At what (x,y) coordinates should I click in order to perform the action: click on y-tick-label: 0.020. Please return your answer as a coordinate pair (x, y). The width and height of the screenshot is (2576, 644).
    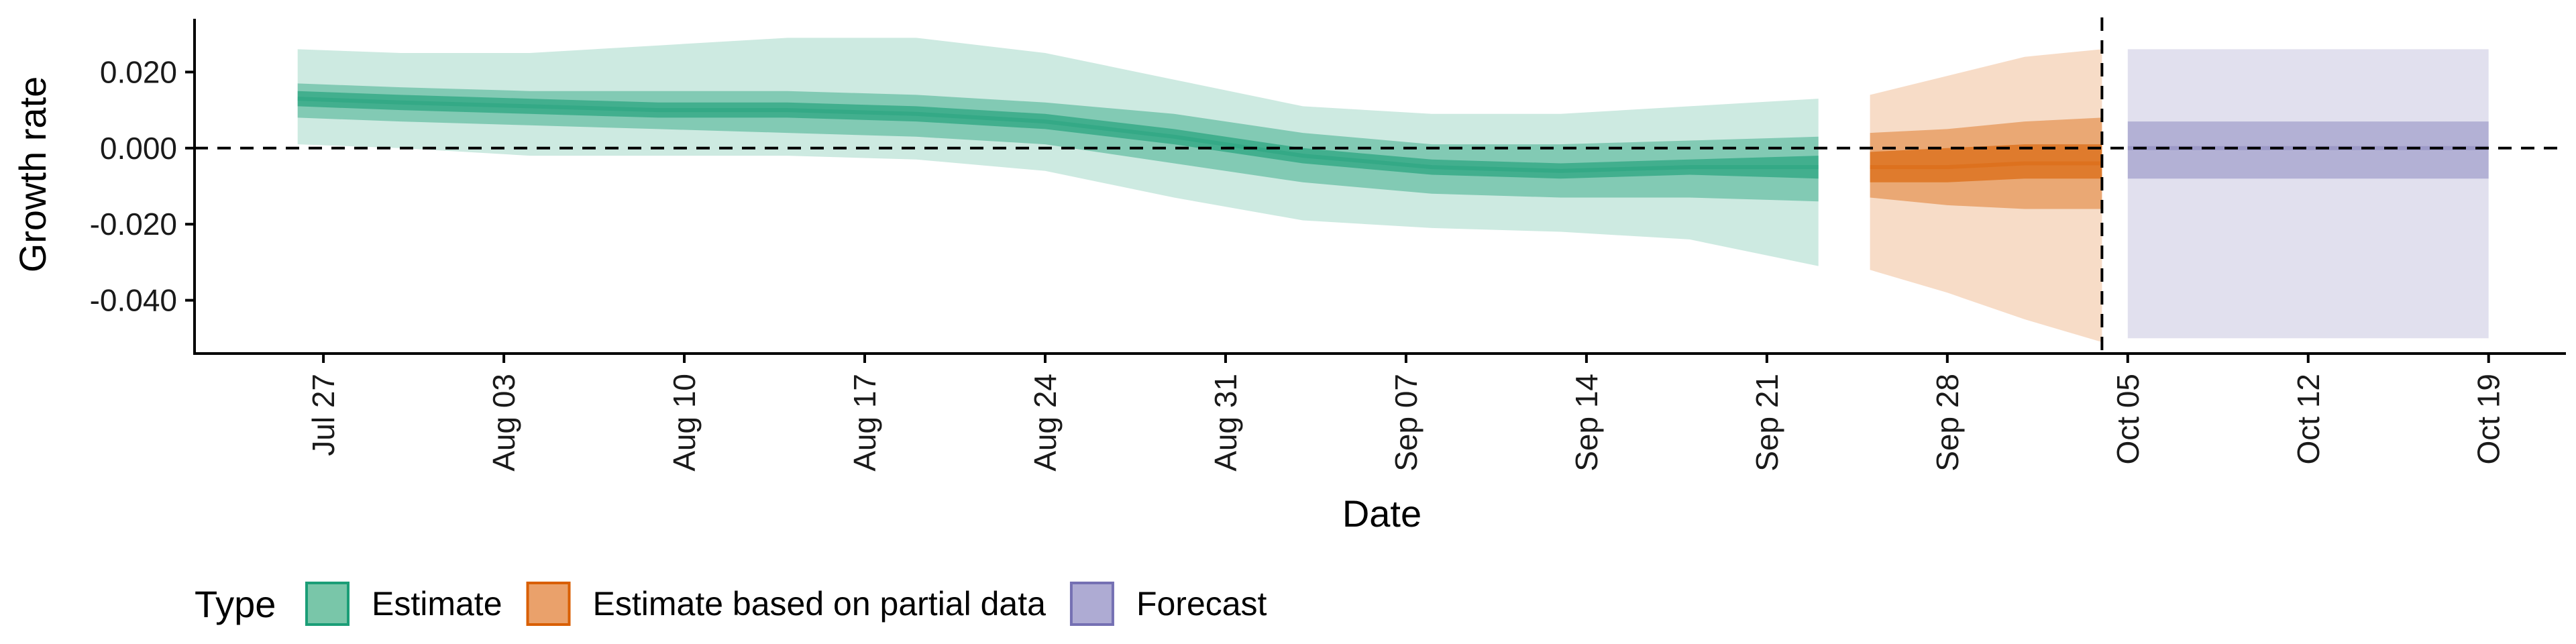
    Looking at the image, I should click on (138, 71).